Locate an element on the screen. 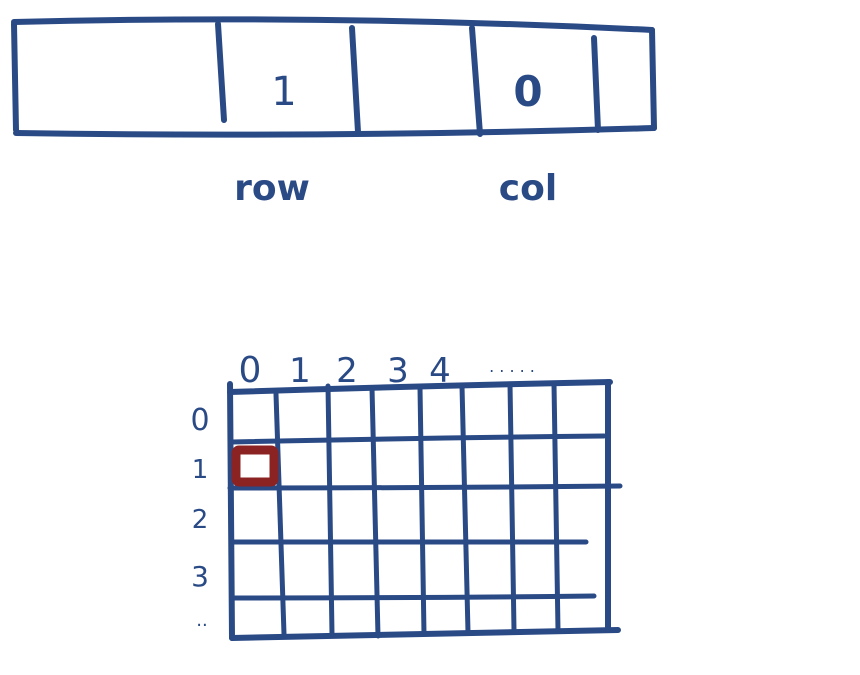  row-label: row is located at coordinates (272, 188).